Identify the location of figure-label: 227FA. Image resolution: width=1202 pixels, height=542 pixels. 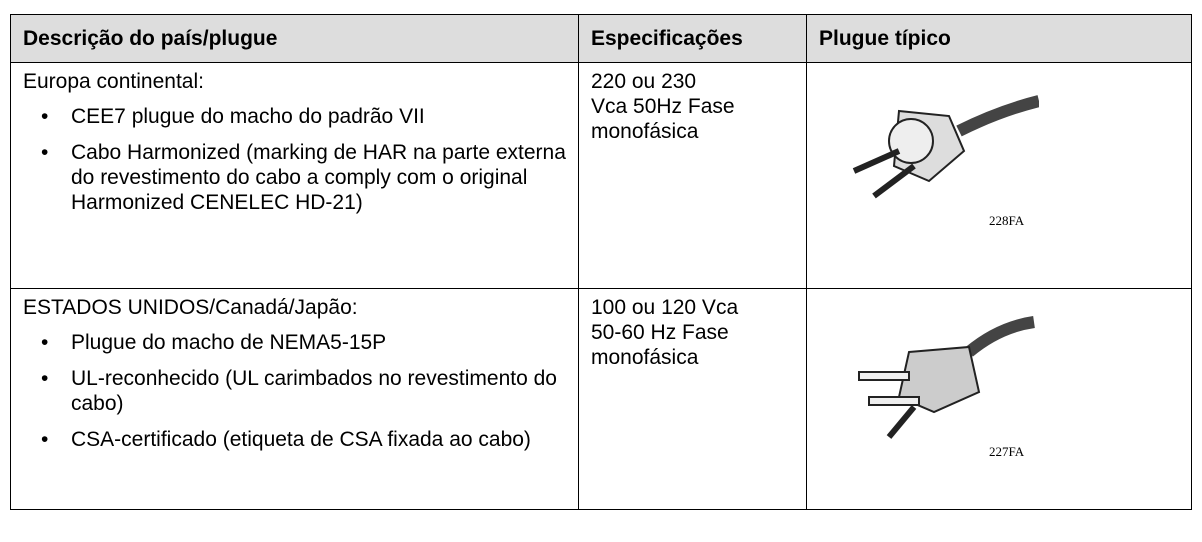
(1007, 451).